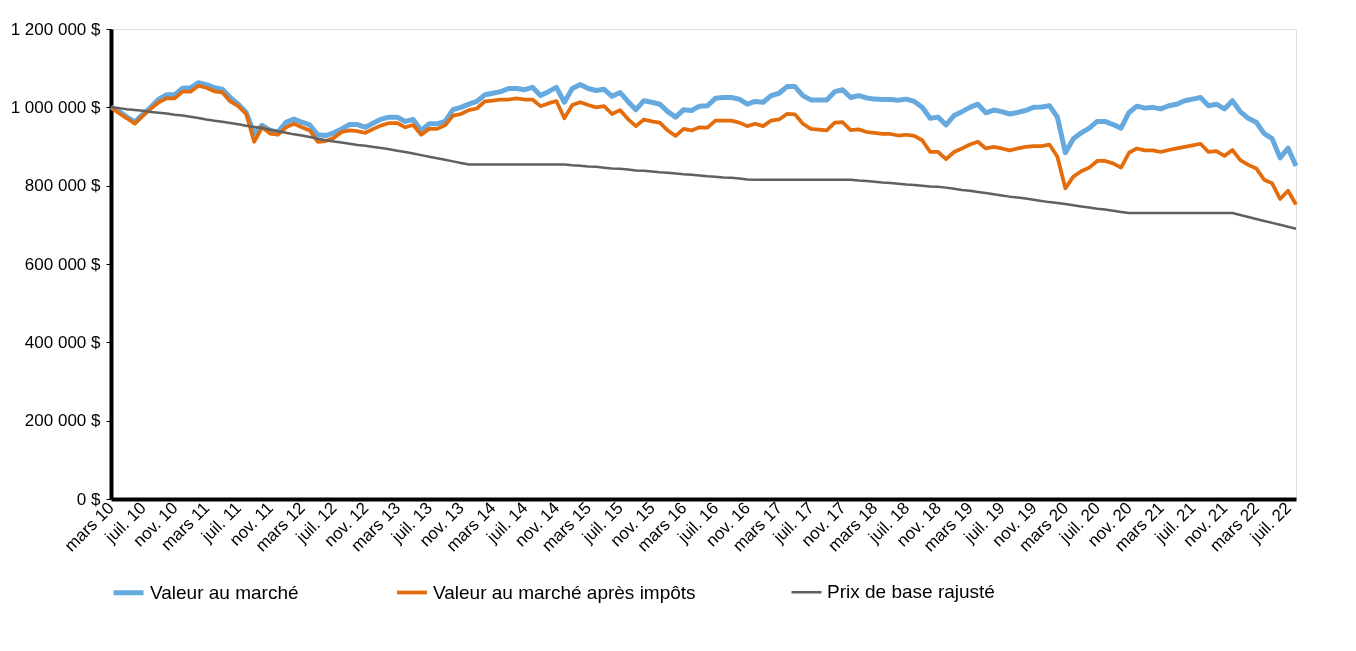 Image resolution: width=1356 pixels, height=651 pixels. What do you see at coordinates (56, 107) in the screenshot?
I see `y-tick-label: 1 000 000 $` at bounding box center [56, 107].